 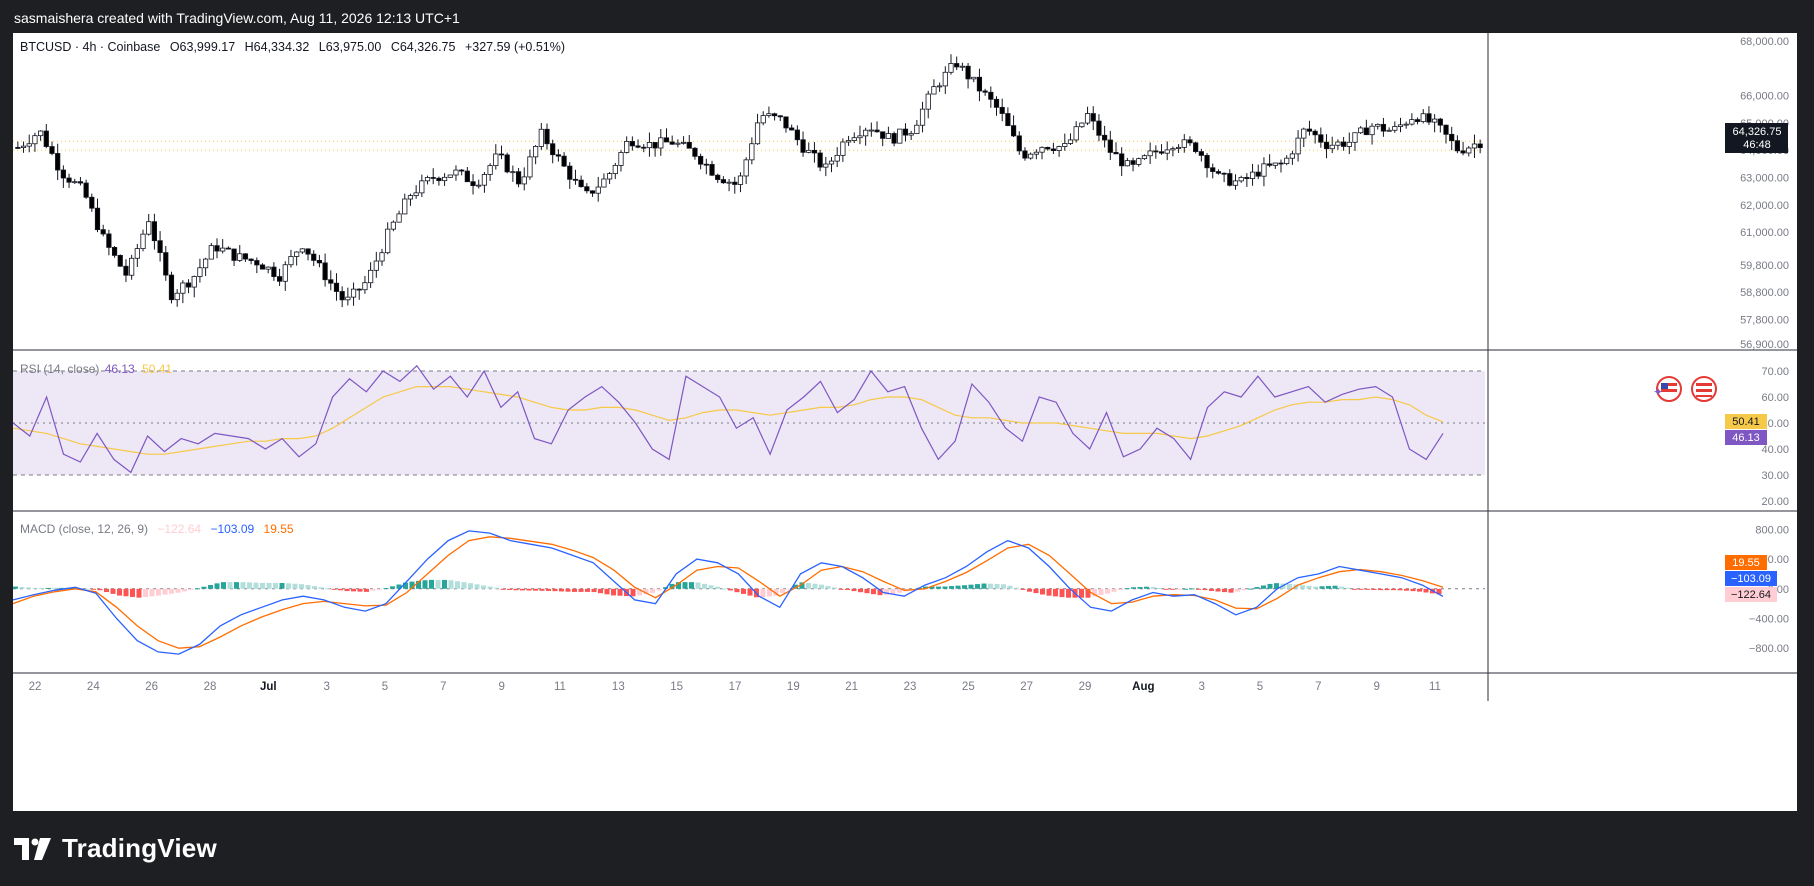 What do you see at coordinates (115, 848) in the screenshot?
I see `tradingview-logo: TradingView` at bounding box center [115, 848].